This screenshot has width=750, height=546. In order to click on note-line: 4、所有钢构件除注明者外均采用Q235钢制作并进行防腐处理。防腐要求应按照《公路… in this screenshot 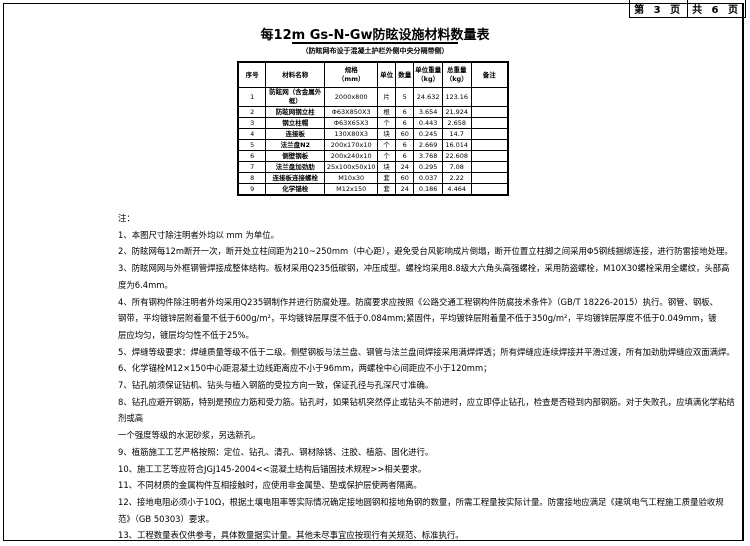, I will do `click(418, 301)`.